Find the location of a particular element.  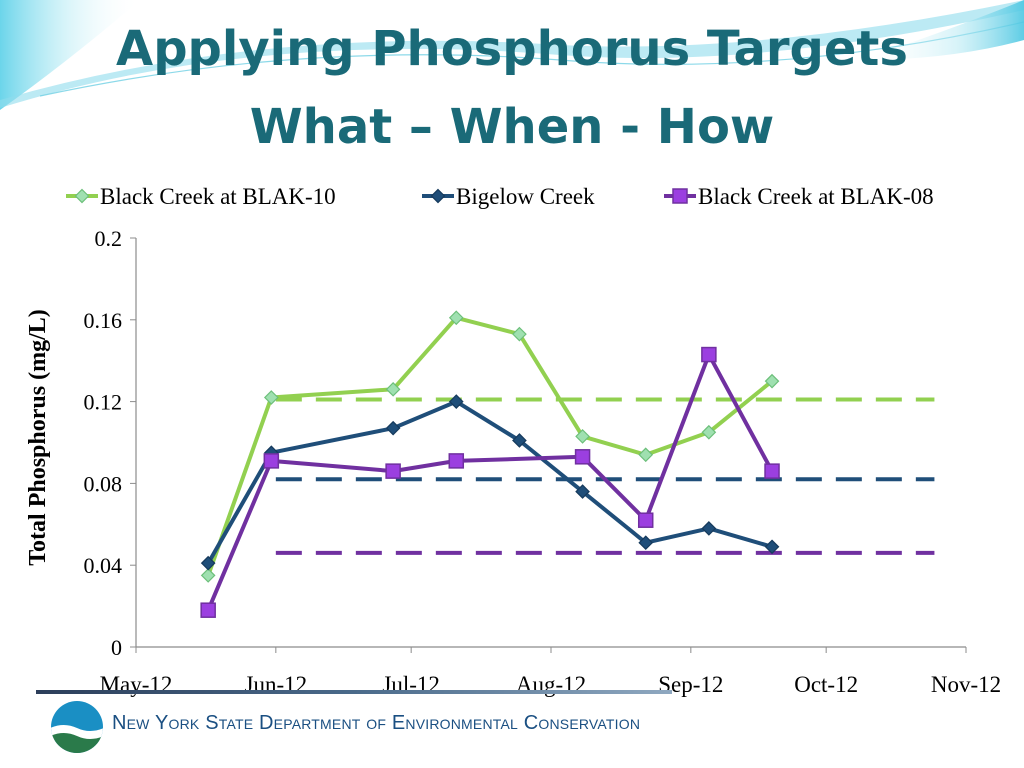

y-tick-label: 0 is located at coordinates (116, 647).